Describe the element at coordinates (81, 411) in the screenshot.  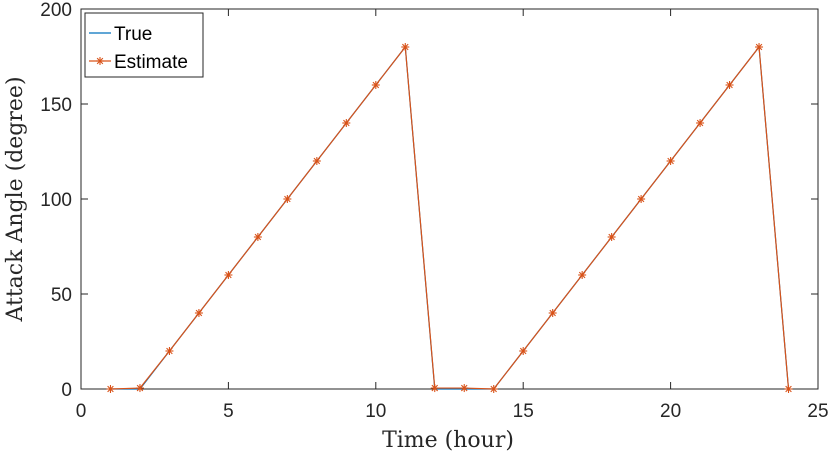
I see `x-tick-label-0: 0` at that location.